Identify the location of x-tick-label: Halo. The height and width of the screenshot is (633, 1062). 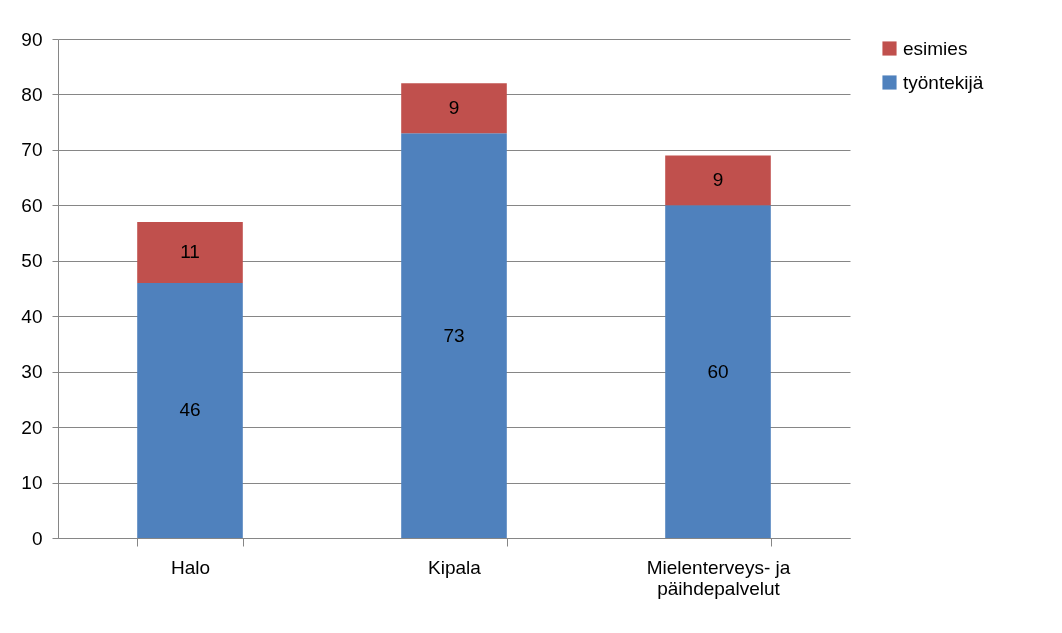
(190, 567).